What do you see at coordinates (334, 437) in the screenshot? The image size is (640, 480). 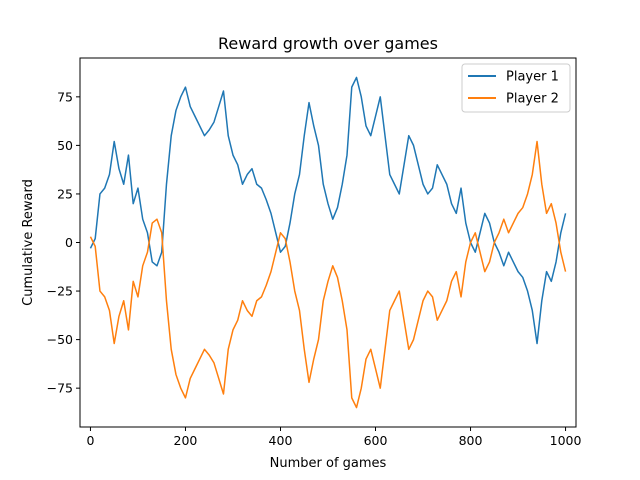 I see `x-axis: 0 200 400 600 800 1000` at bounding box center [334, 437].